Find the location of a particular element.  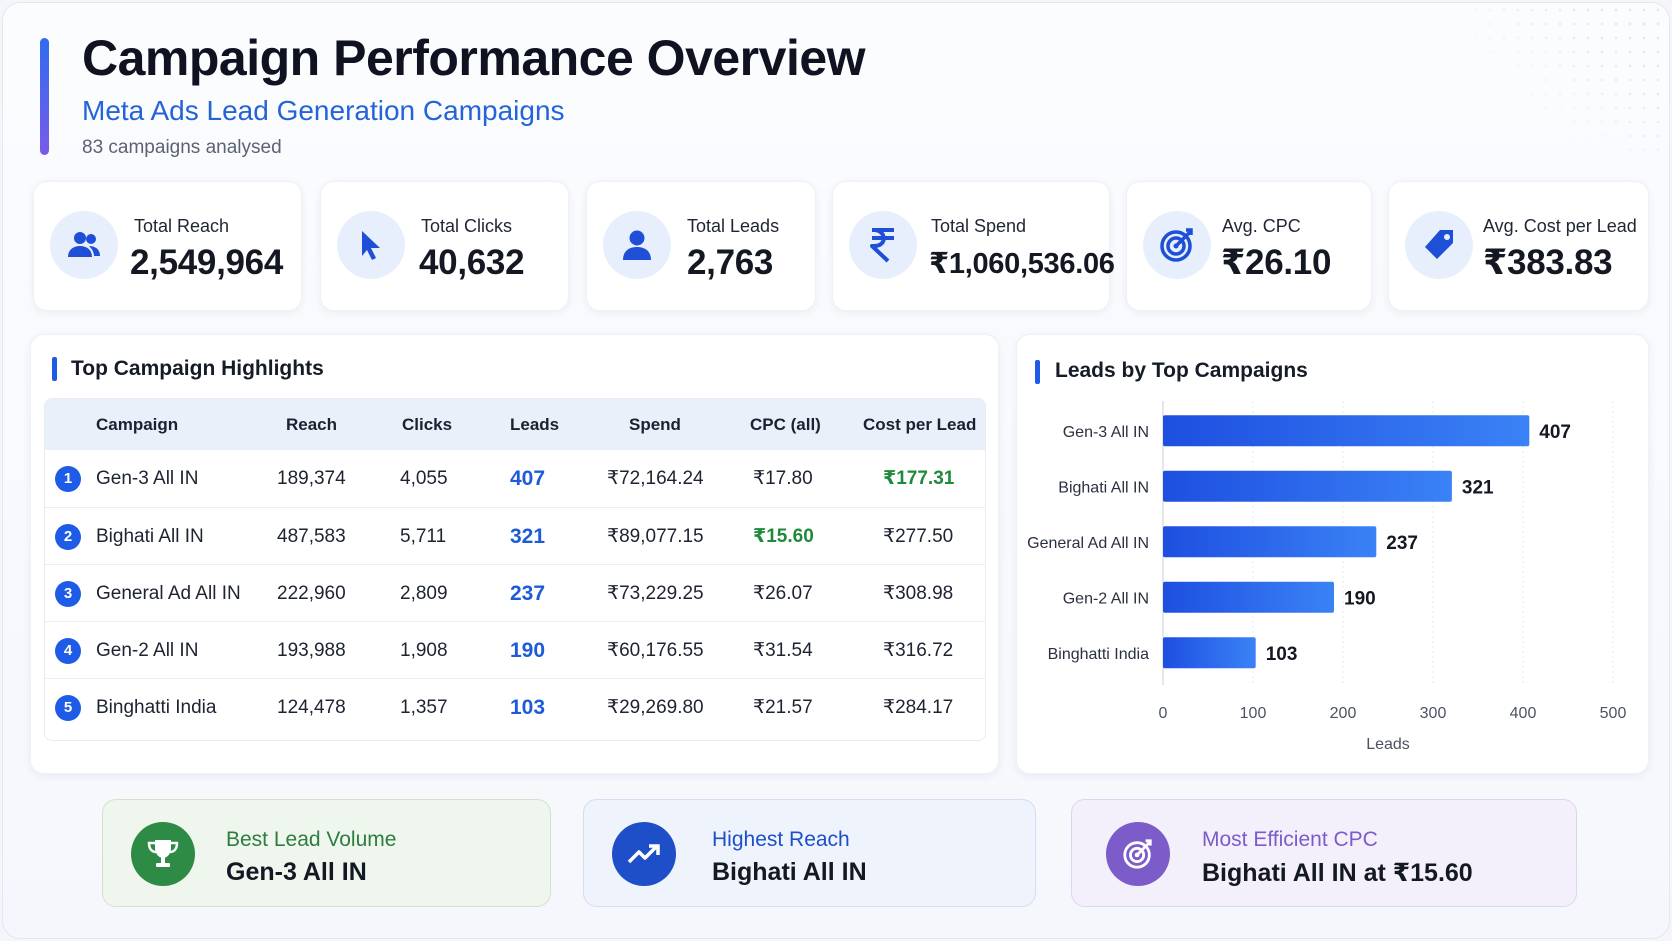

cell-clicks: 2,809 is located at coordinates (424, 593).